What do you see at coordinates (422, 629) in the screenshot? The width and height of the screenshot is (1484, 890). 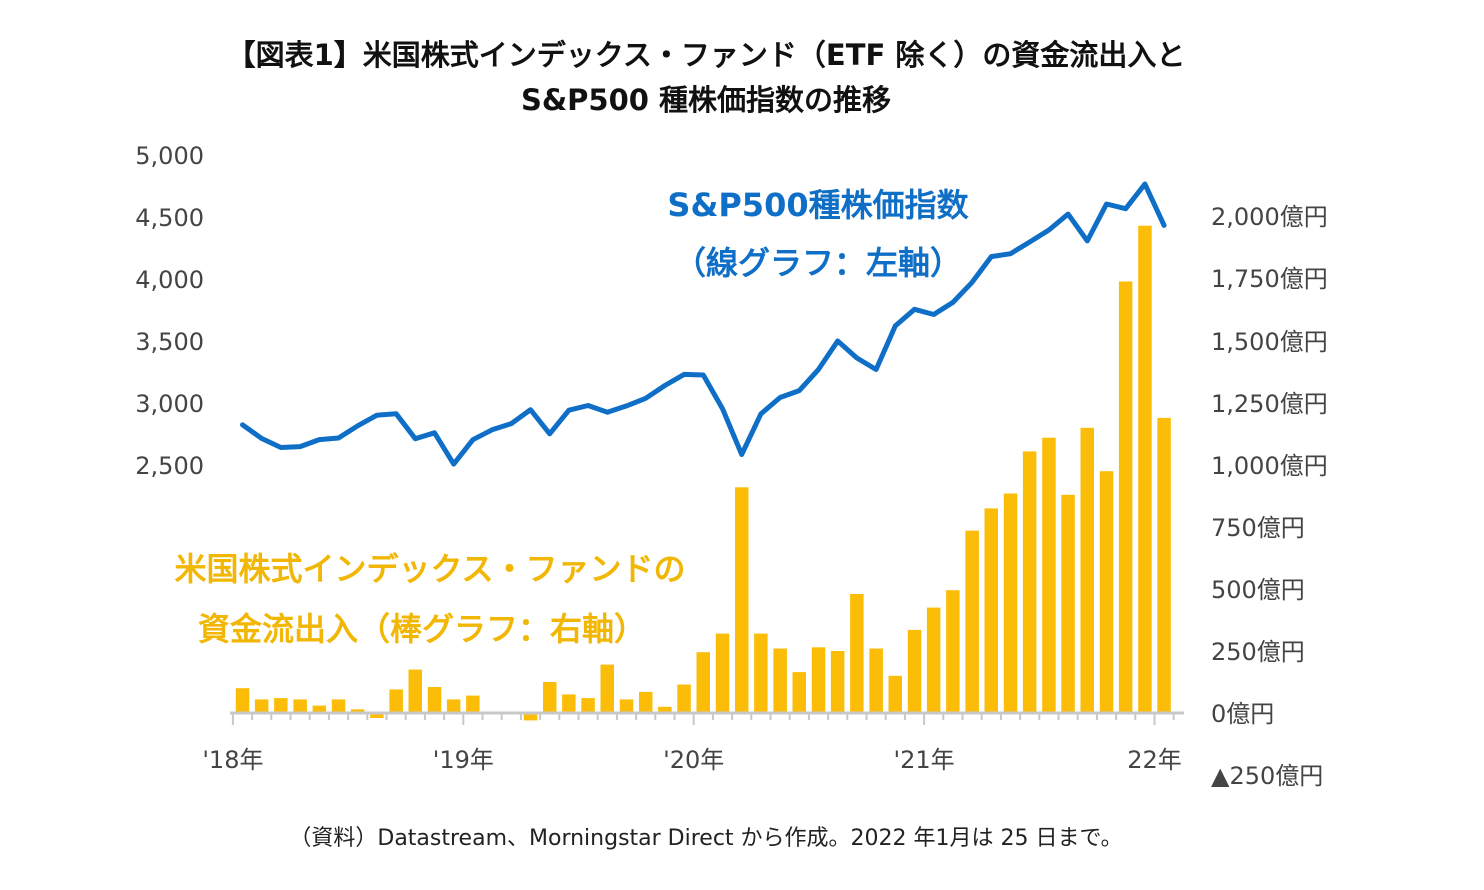 I see `bar-annotation-line2: 資金流出入（棒グラフ：右軸）` at bounding box center [422, 629].